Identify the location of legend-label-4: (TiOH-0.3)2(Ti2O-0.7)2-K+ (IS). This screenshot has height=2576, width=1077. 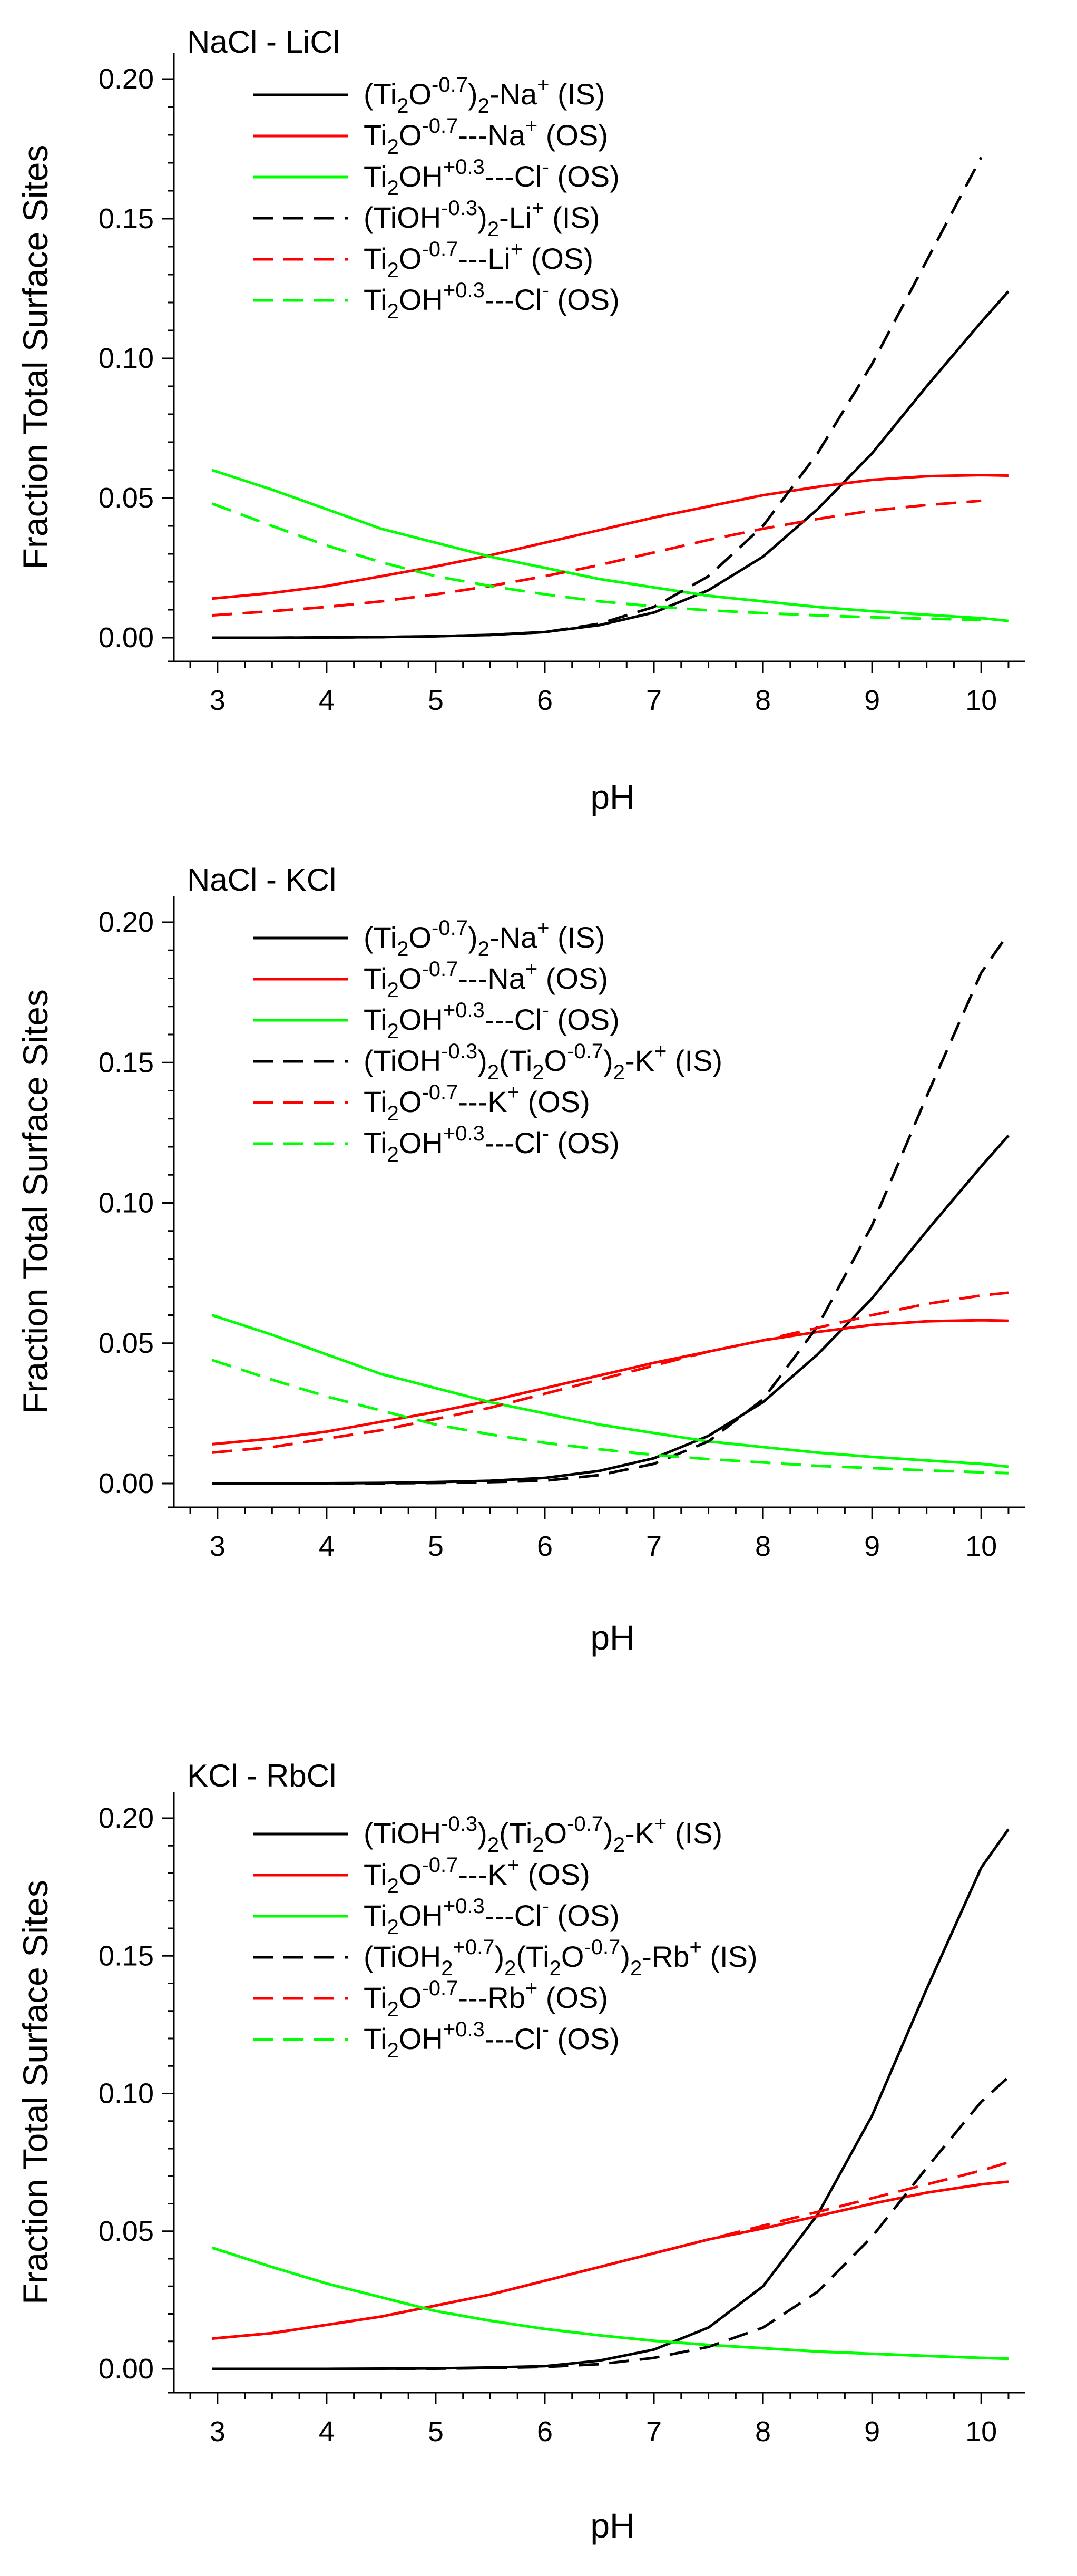
(543, 1062).